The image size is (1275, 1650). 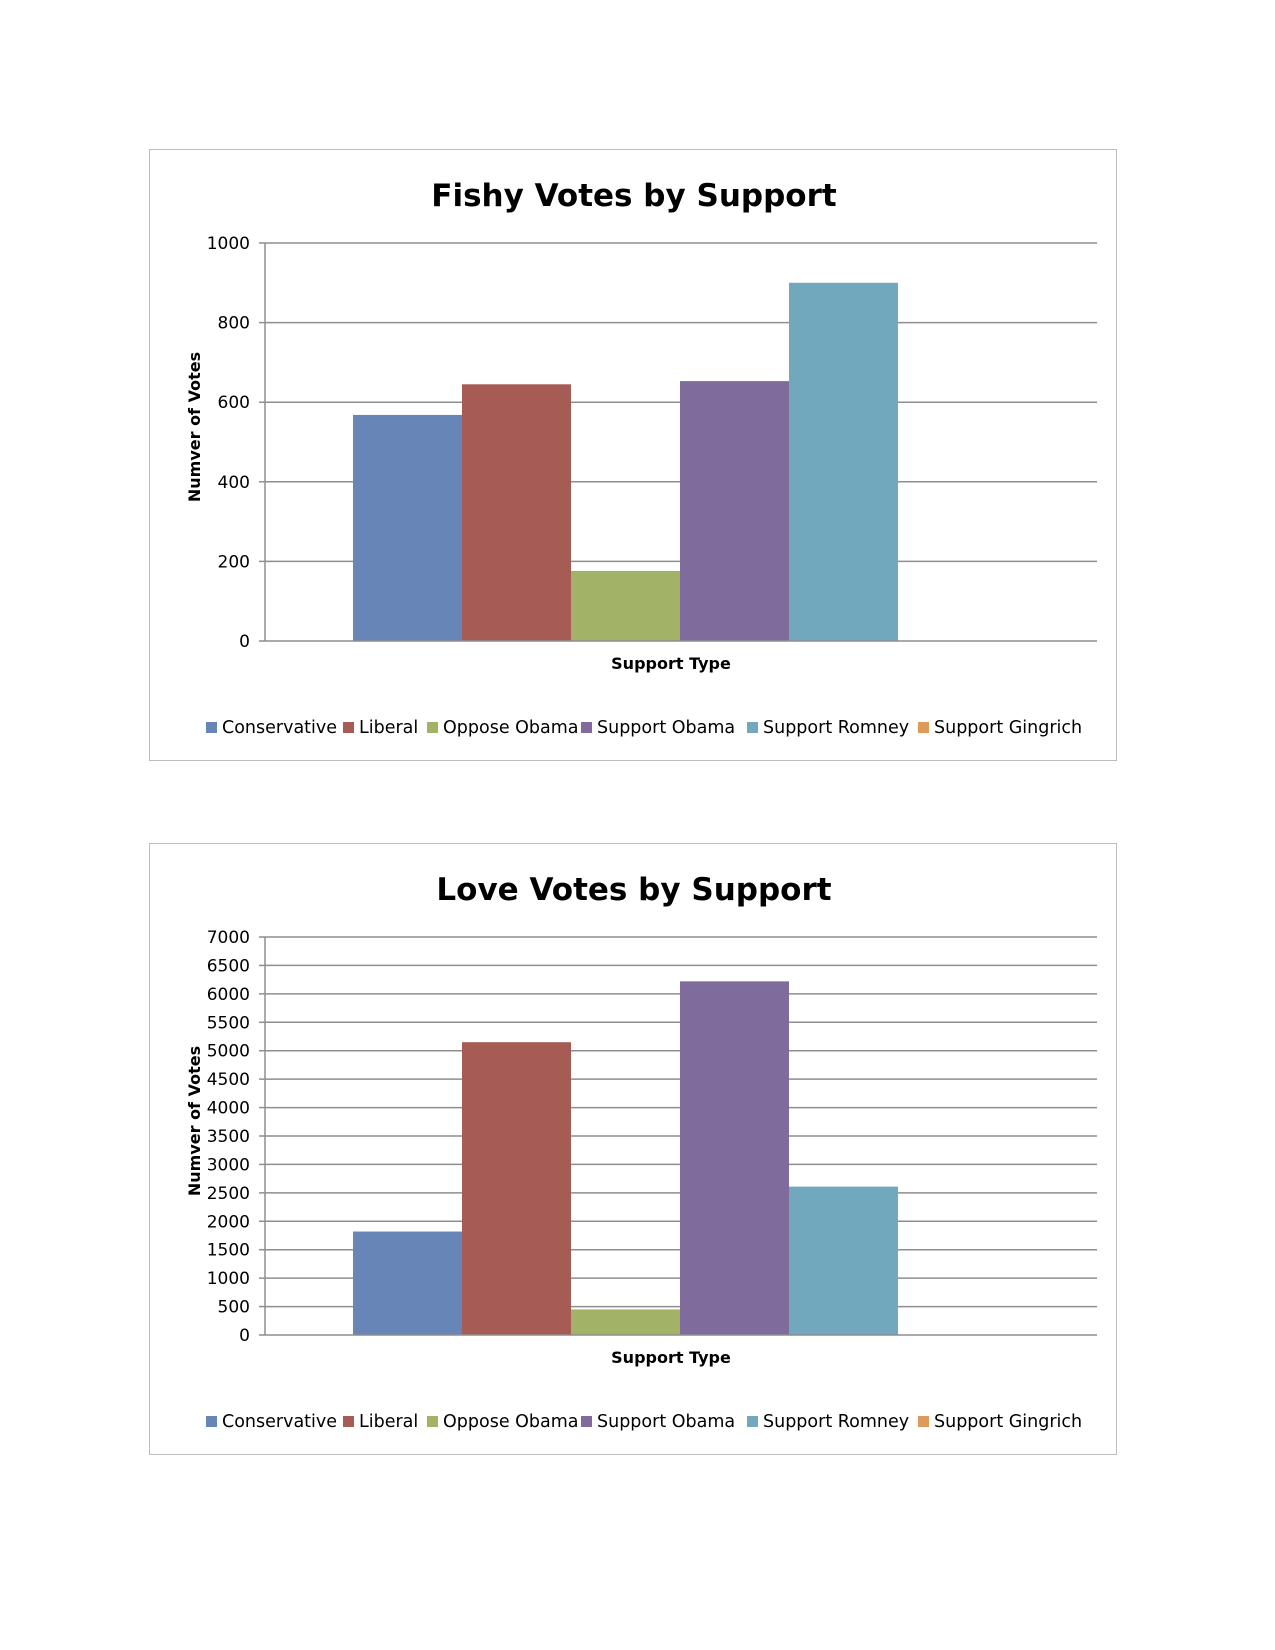 What do you see at coordinates (228, 1052) in the screenshot?
I see `y-tick-label: 5000` at bounding box center [228, 1052].